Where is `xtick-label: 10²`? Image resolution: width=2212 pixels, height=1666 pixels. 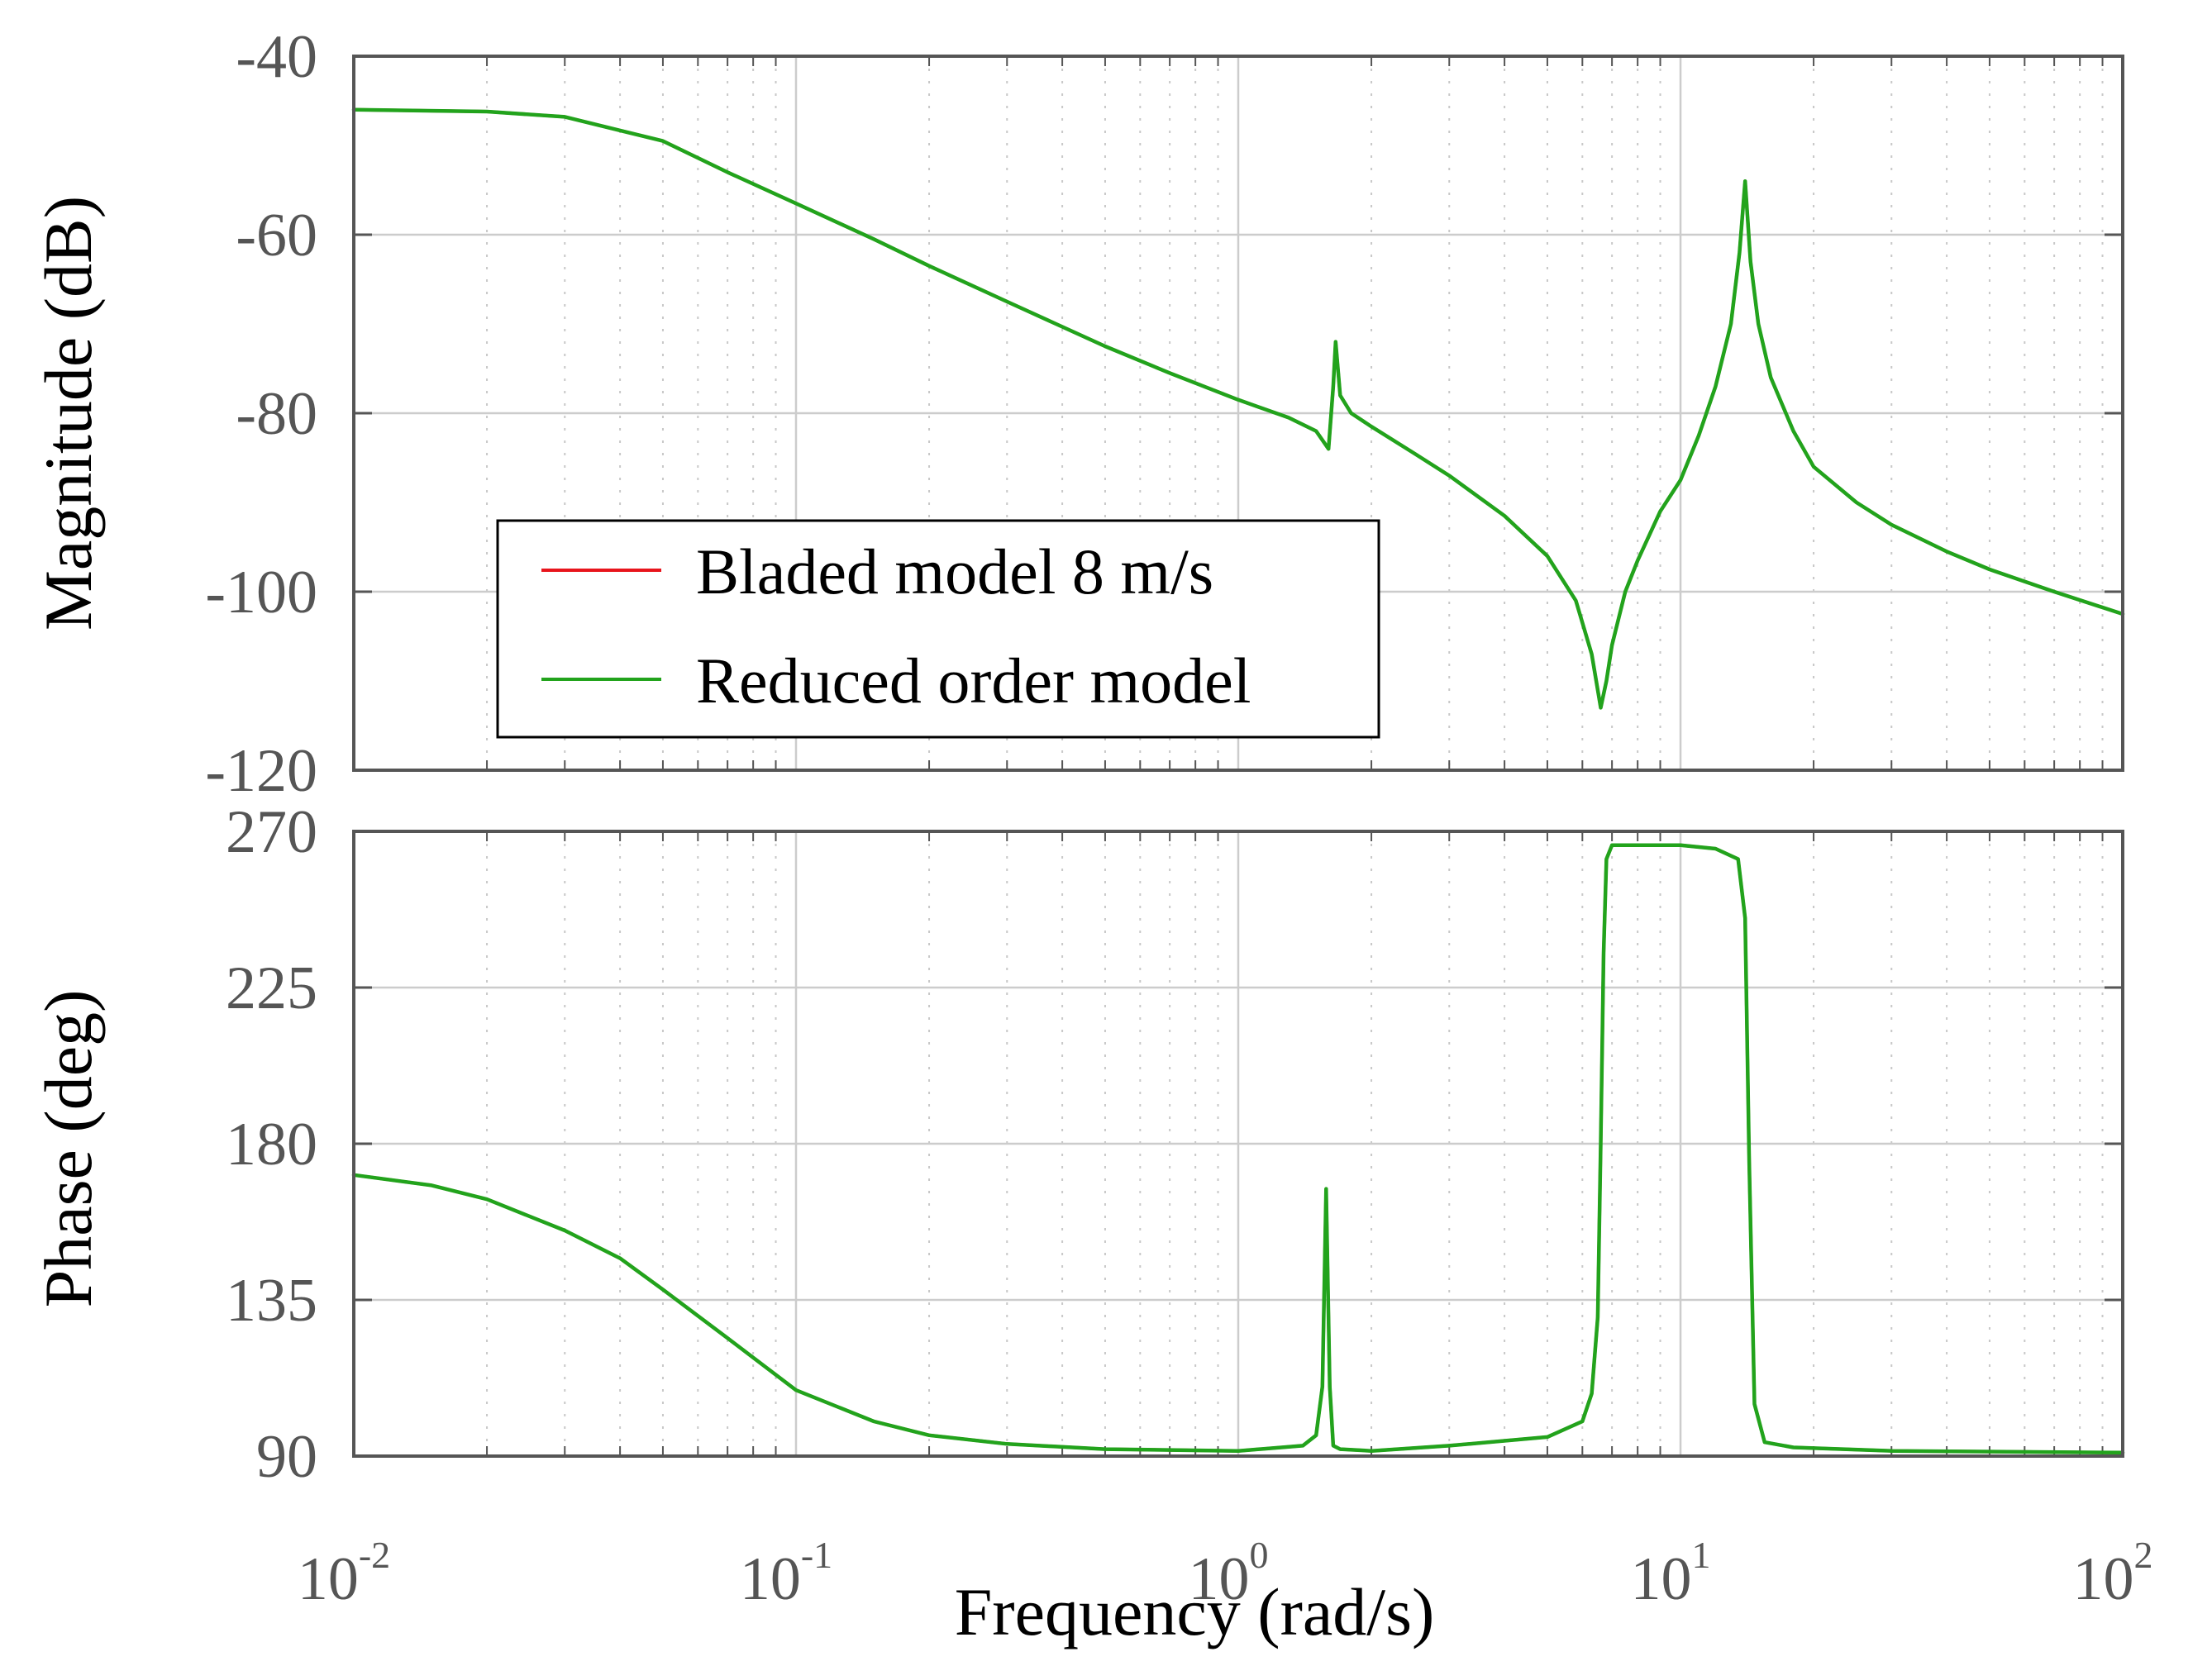 xtick-label: 10² is located at coordinates (2113, 1573).